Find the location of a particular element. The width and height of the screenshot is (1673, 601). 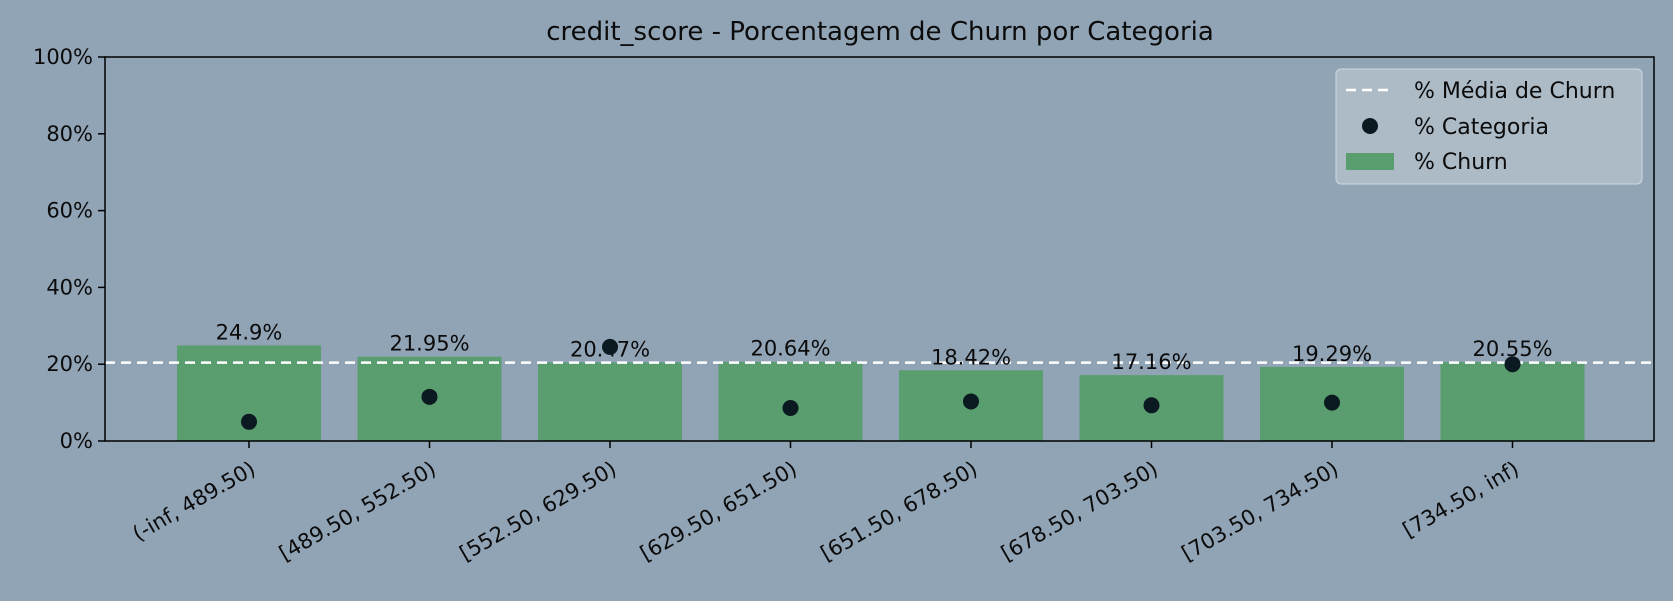

bar-value-label: 17.16% is located at coordinates (1151, 362).